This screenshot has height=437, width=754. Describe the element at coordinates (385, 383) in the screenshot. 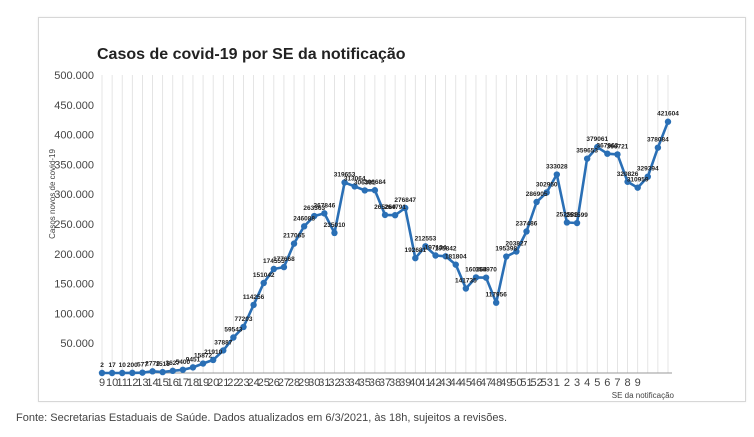

I see `x-tick-label: 37` at that location.